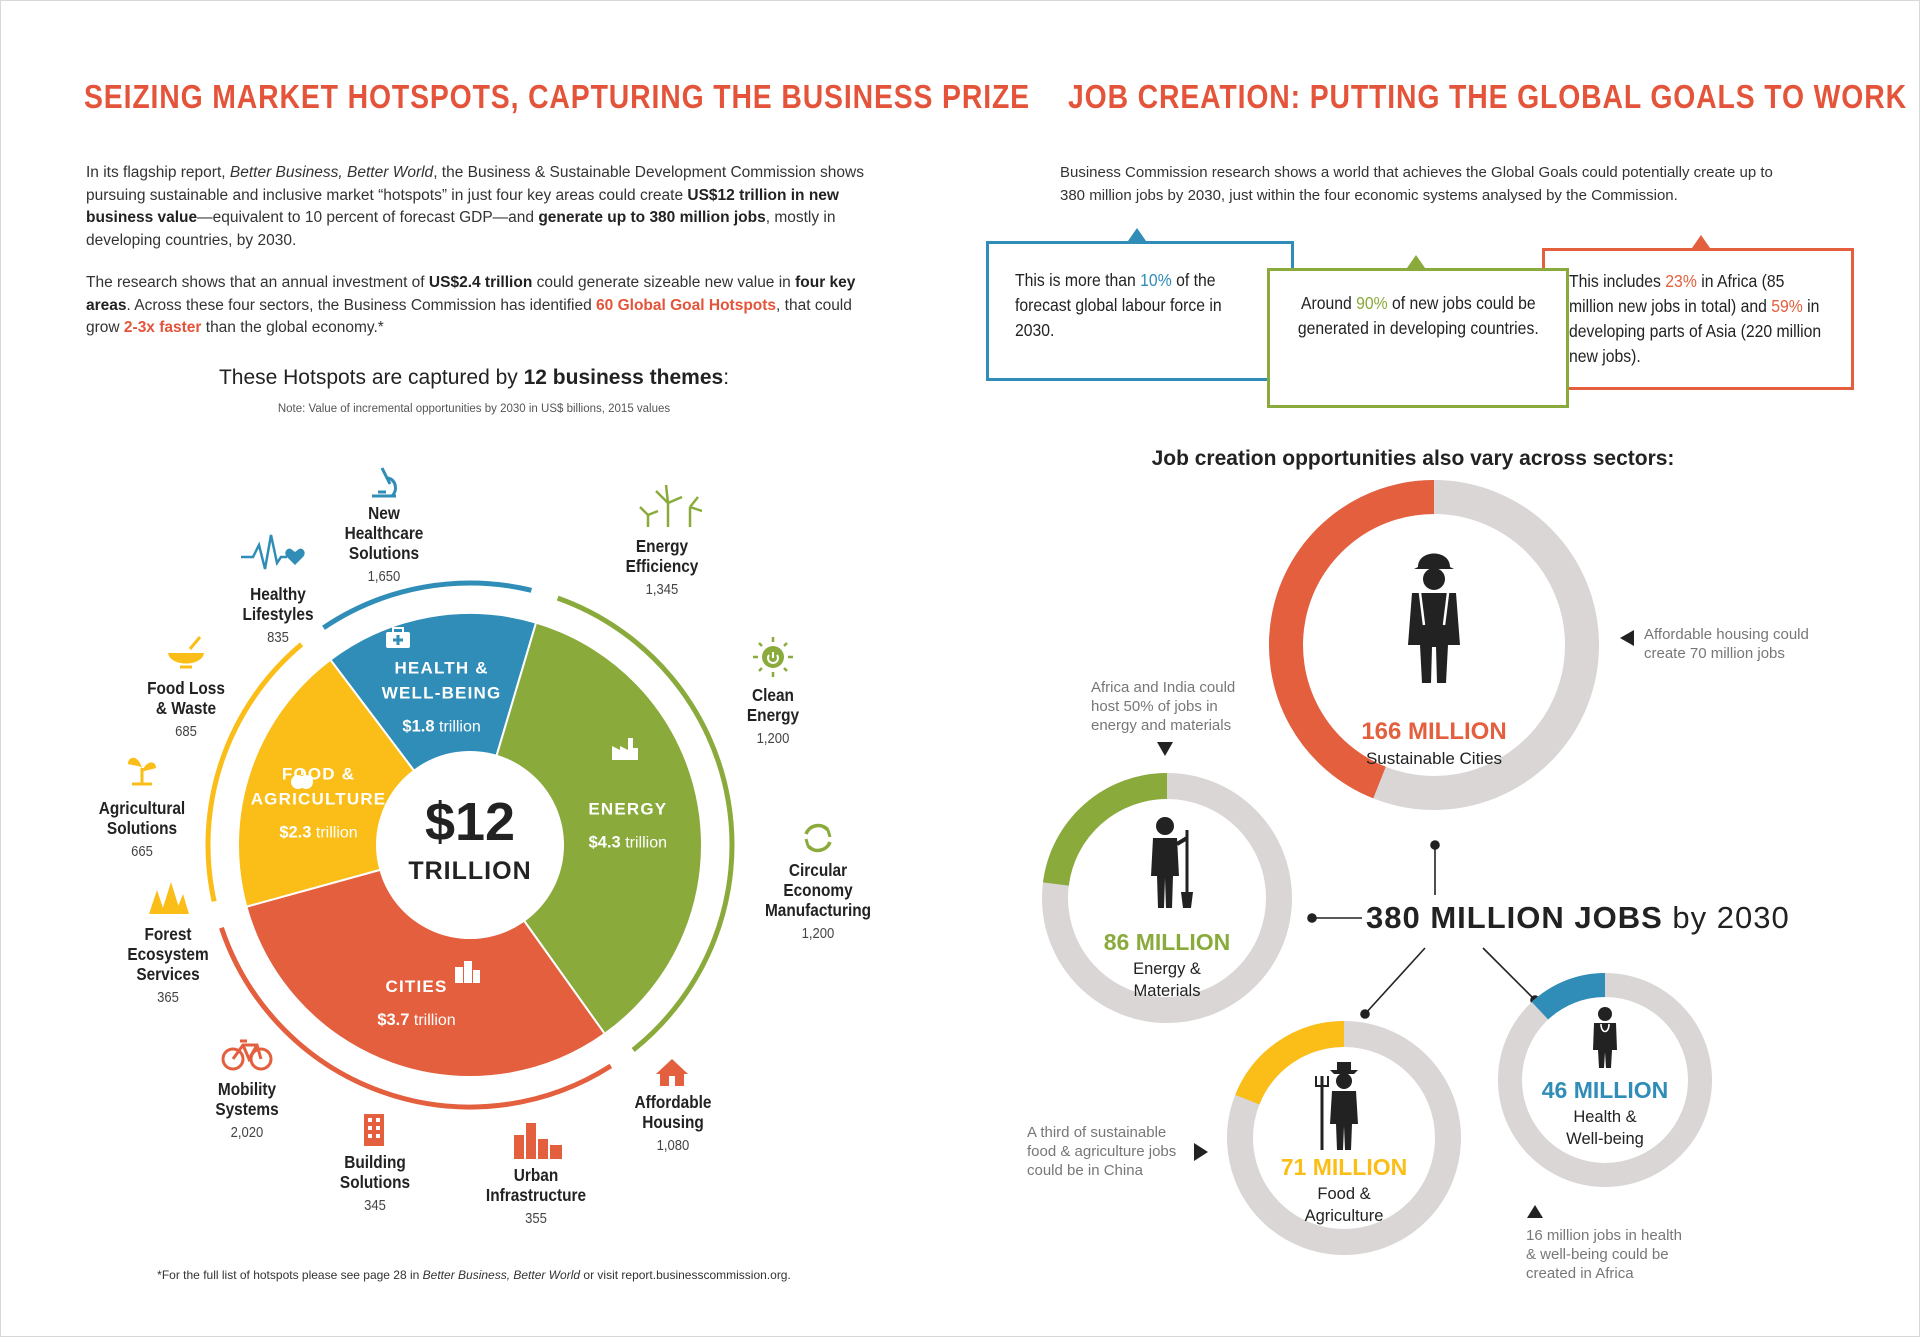  Describe the element at coordinates (427, 605) in the screenshot. I see `health-outer-arc` at that location.